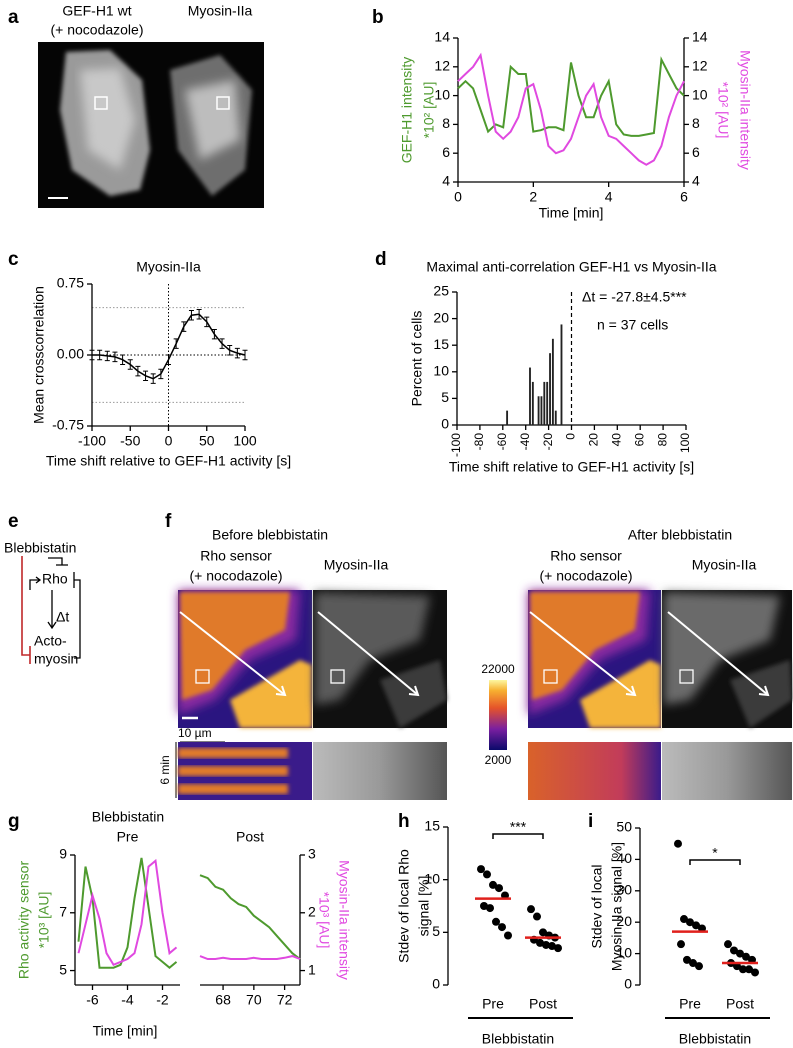  What do you see at coordinates (624, 858) in the screenshot?
I see `y-tick-label: 40` at bounding box center [624, 858].